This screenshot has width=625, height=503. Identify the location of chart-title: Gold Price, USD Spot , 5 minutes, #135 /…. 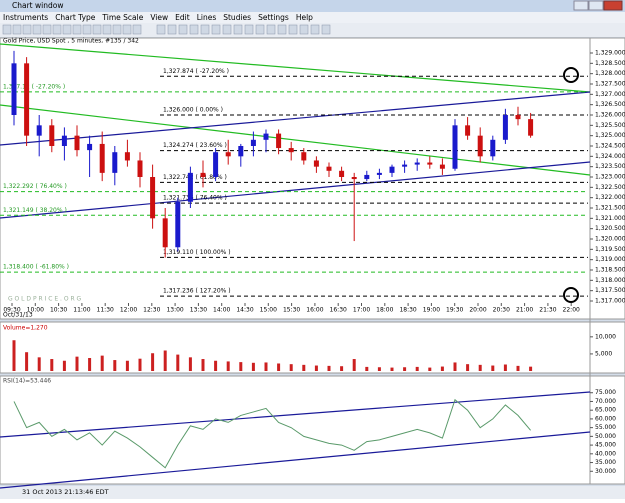
(71, 41).